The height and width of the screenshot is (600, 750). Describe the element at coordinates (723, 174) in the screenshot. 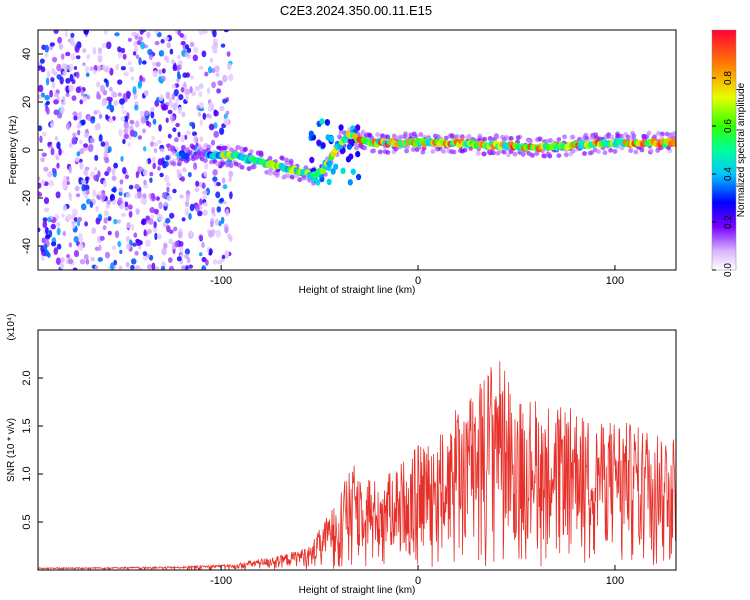

I see `colorbar-ticks: 0.0 0.2 0.4 0.6 0.8` at that location.